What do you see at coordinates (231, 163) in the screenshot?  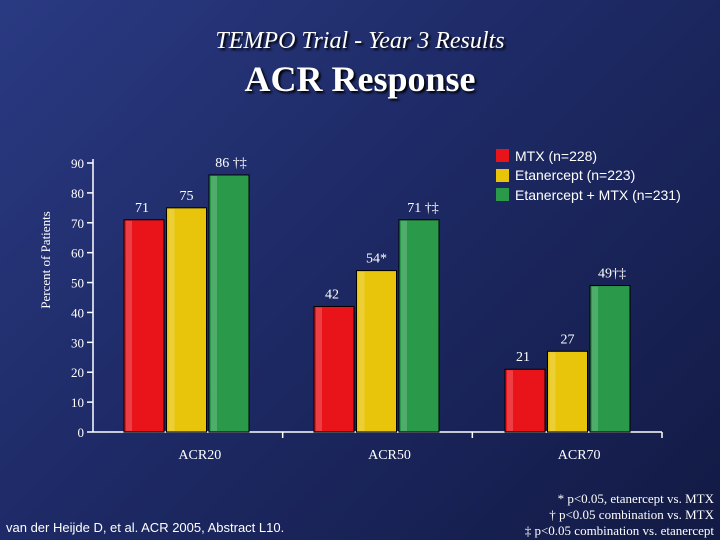 I see `data-label-combination-acr20: 86 †‡` at bounding box center [231, 163].